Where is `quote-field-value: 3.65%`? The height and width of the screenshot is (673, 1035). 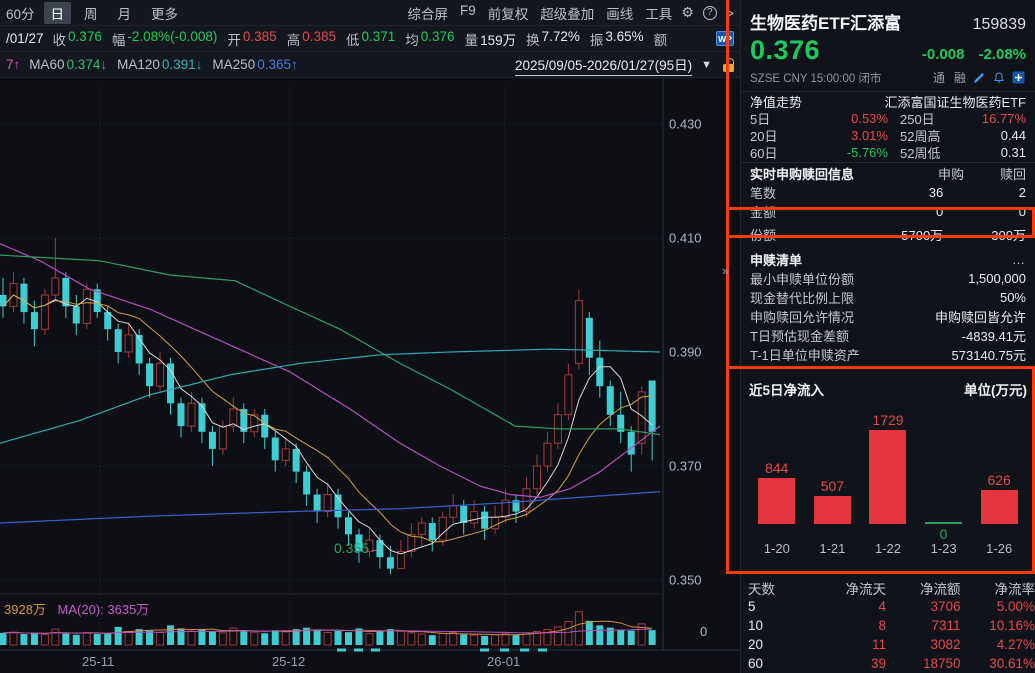 quote-field-value: 3.65% is located at coordinates (624, 36).